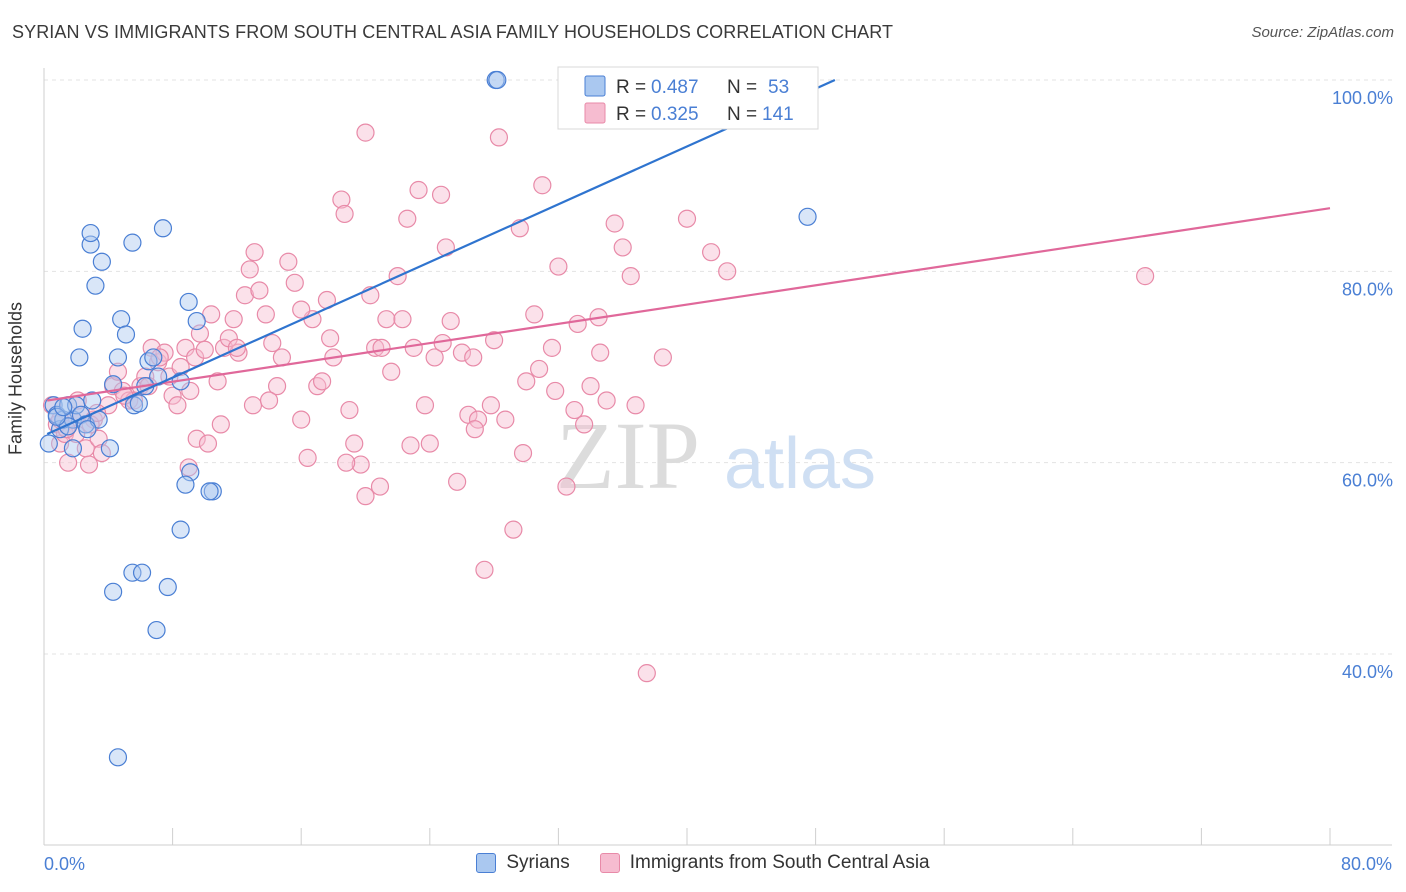 The width and height of the screenshot is (1406, 892). What do you see at coordinates (742, 87) in the screenshot?
I see `legend-n-label-1: N =` at bounding box center [742, 87].